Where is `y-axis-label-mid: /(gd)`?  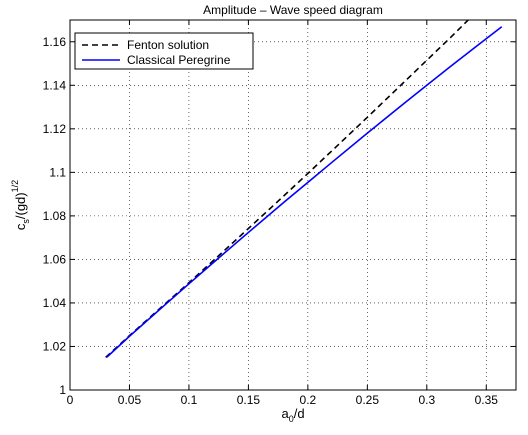 y-axis-label-mid: /(gd) is located at coordinates (20, 205).